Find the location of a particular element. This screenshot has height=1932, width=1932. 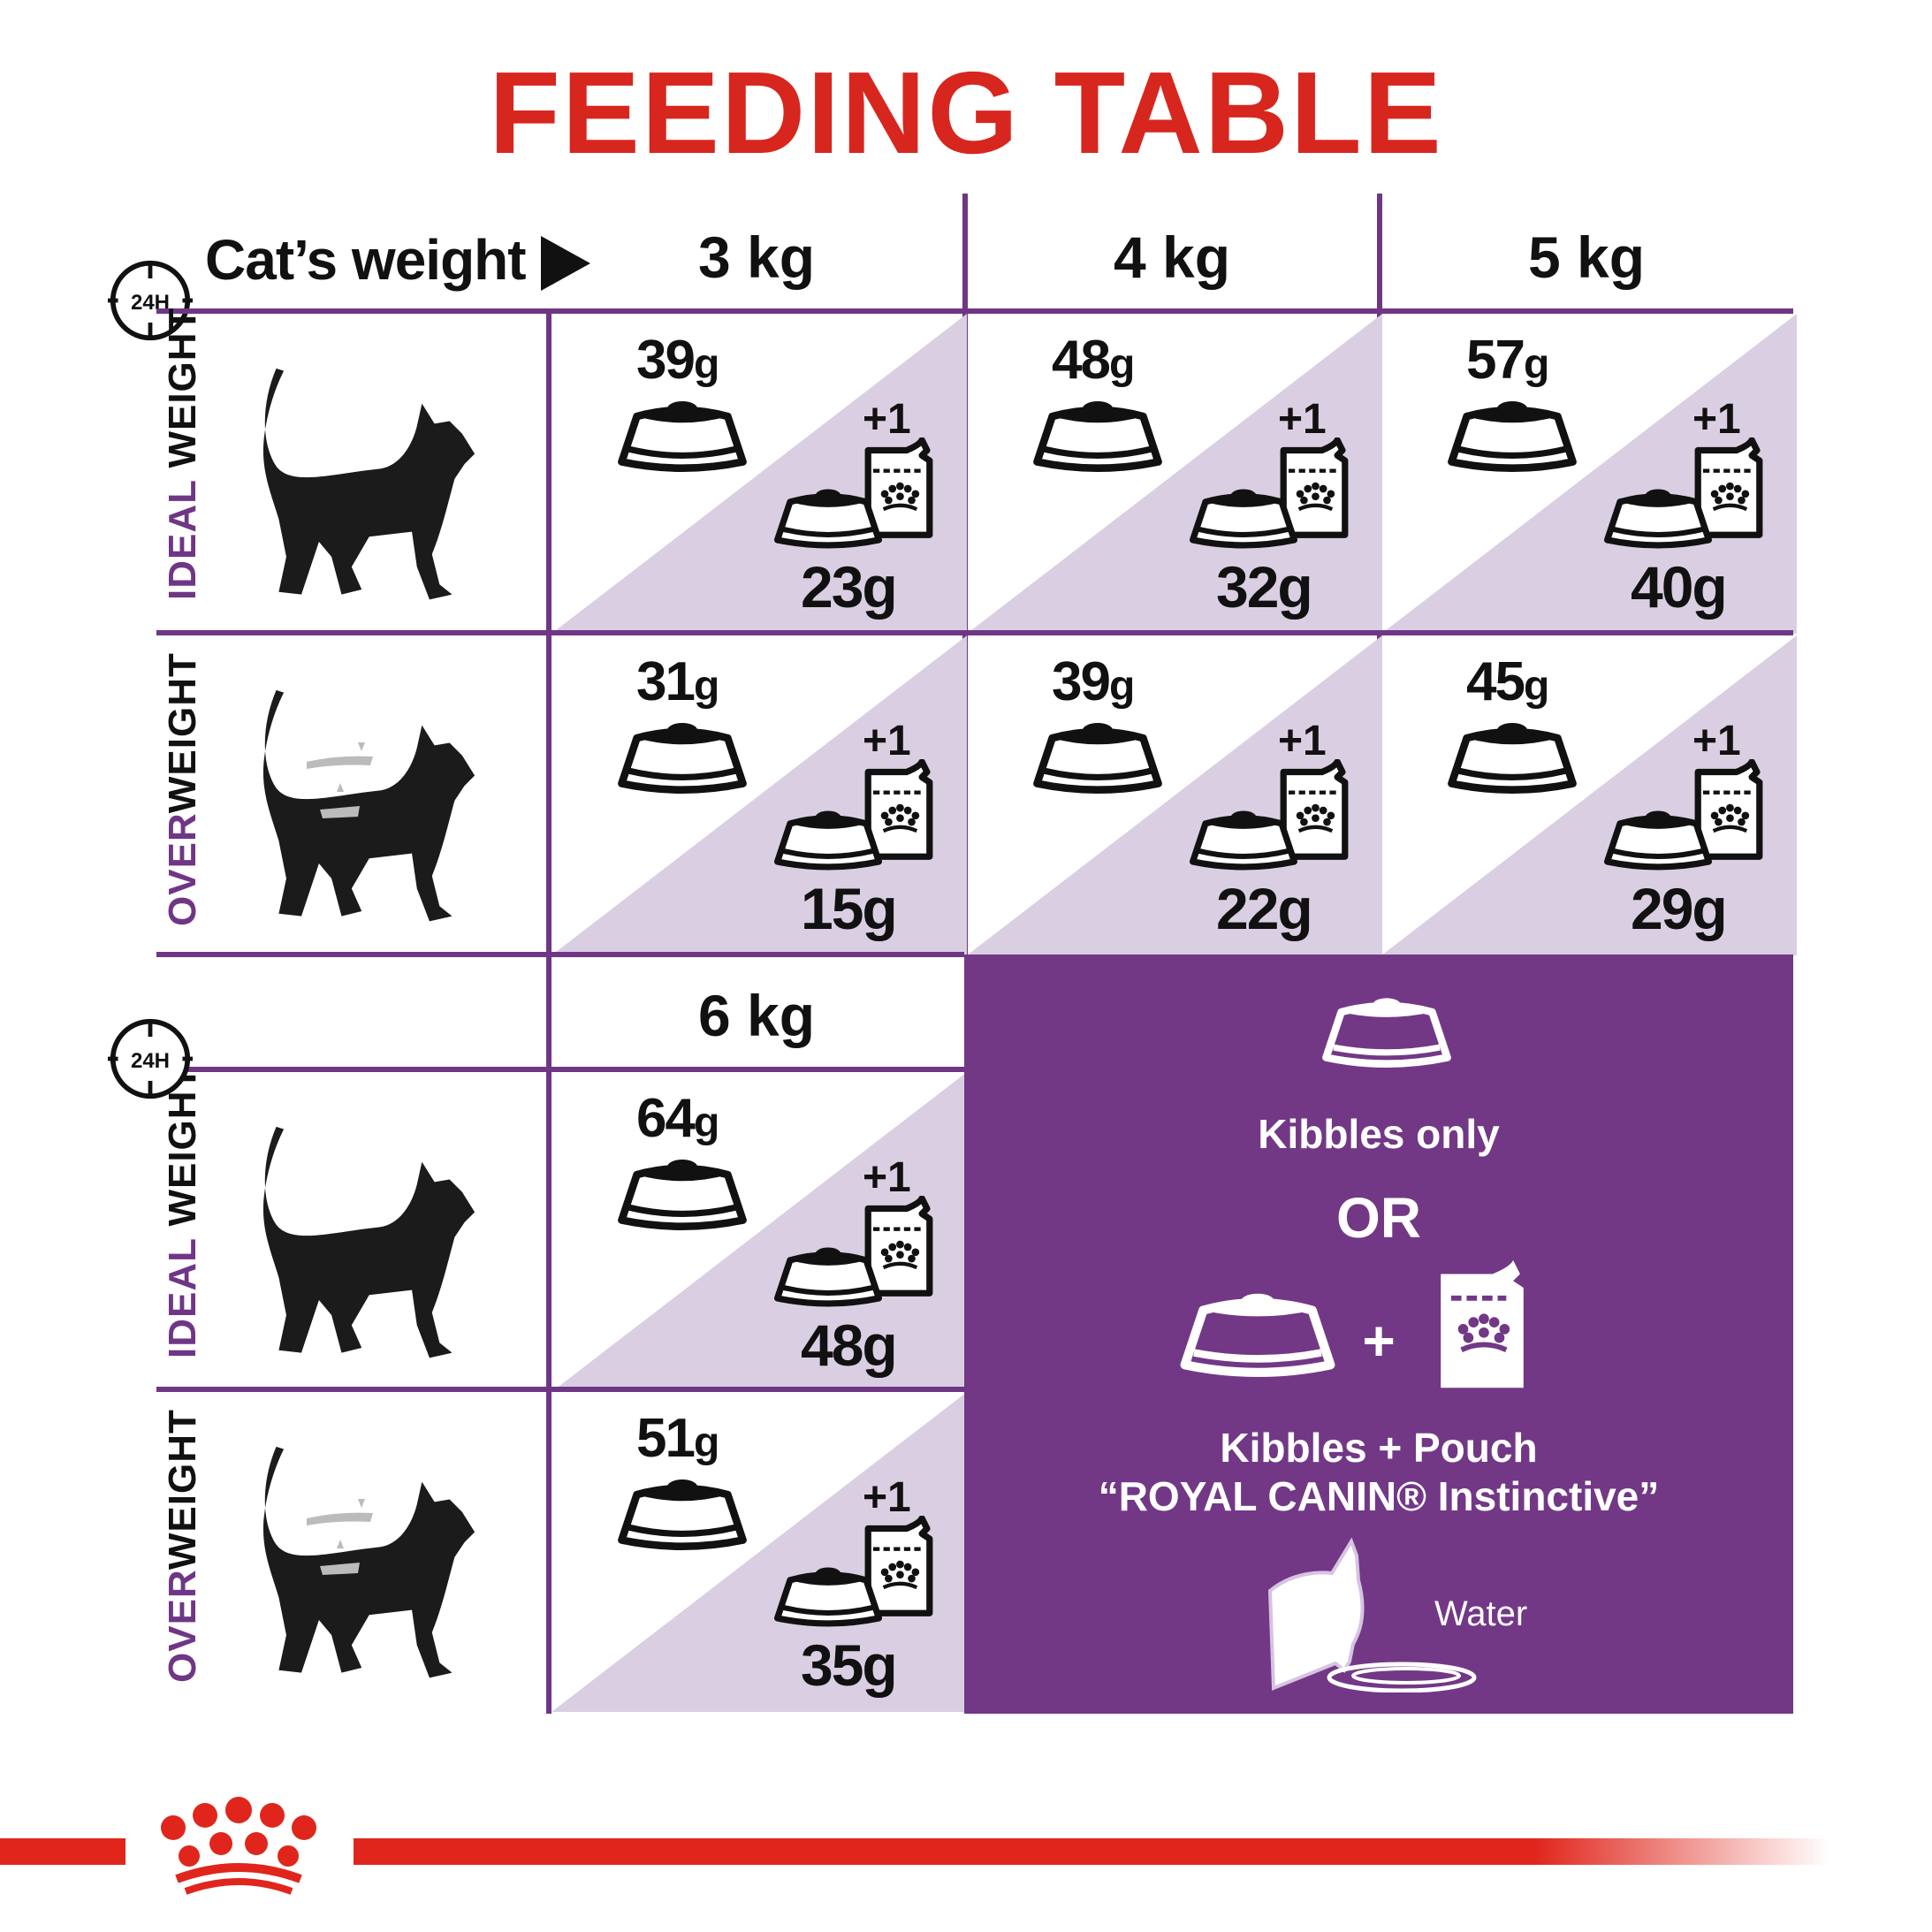

kibbles-only-amount: 45g is located at coordinates (1507, 682).